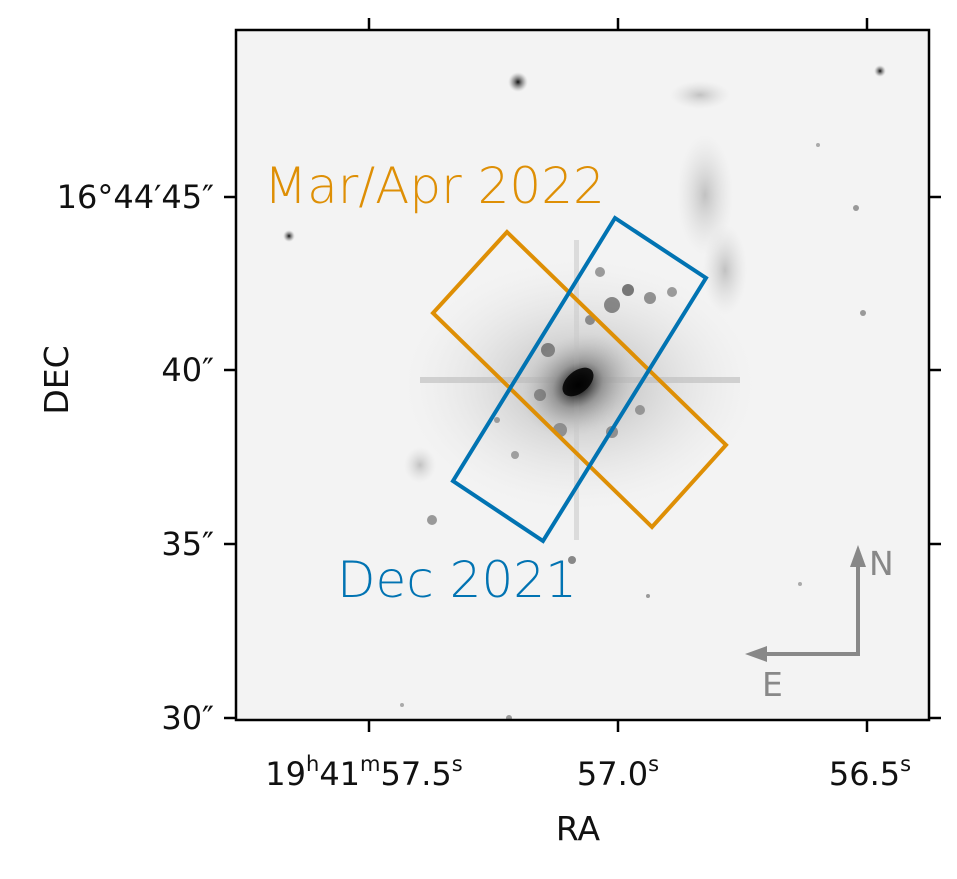  Describe the element at coordinates (812, 610) in the screenshot. I see `compass-arrows` at that location.